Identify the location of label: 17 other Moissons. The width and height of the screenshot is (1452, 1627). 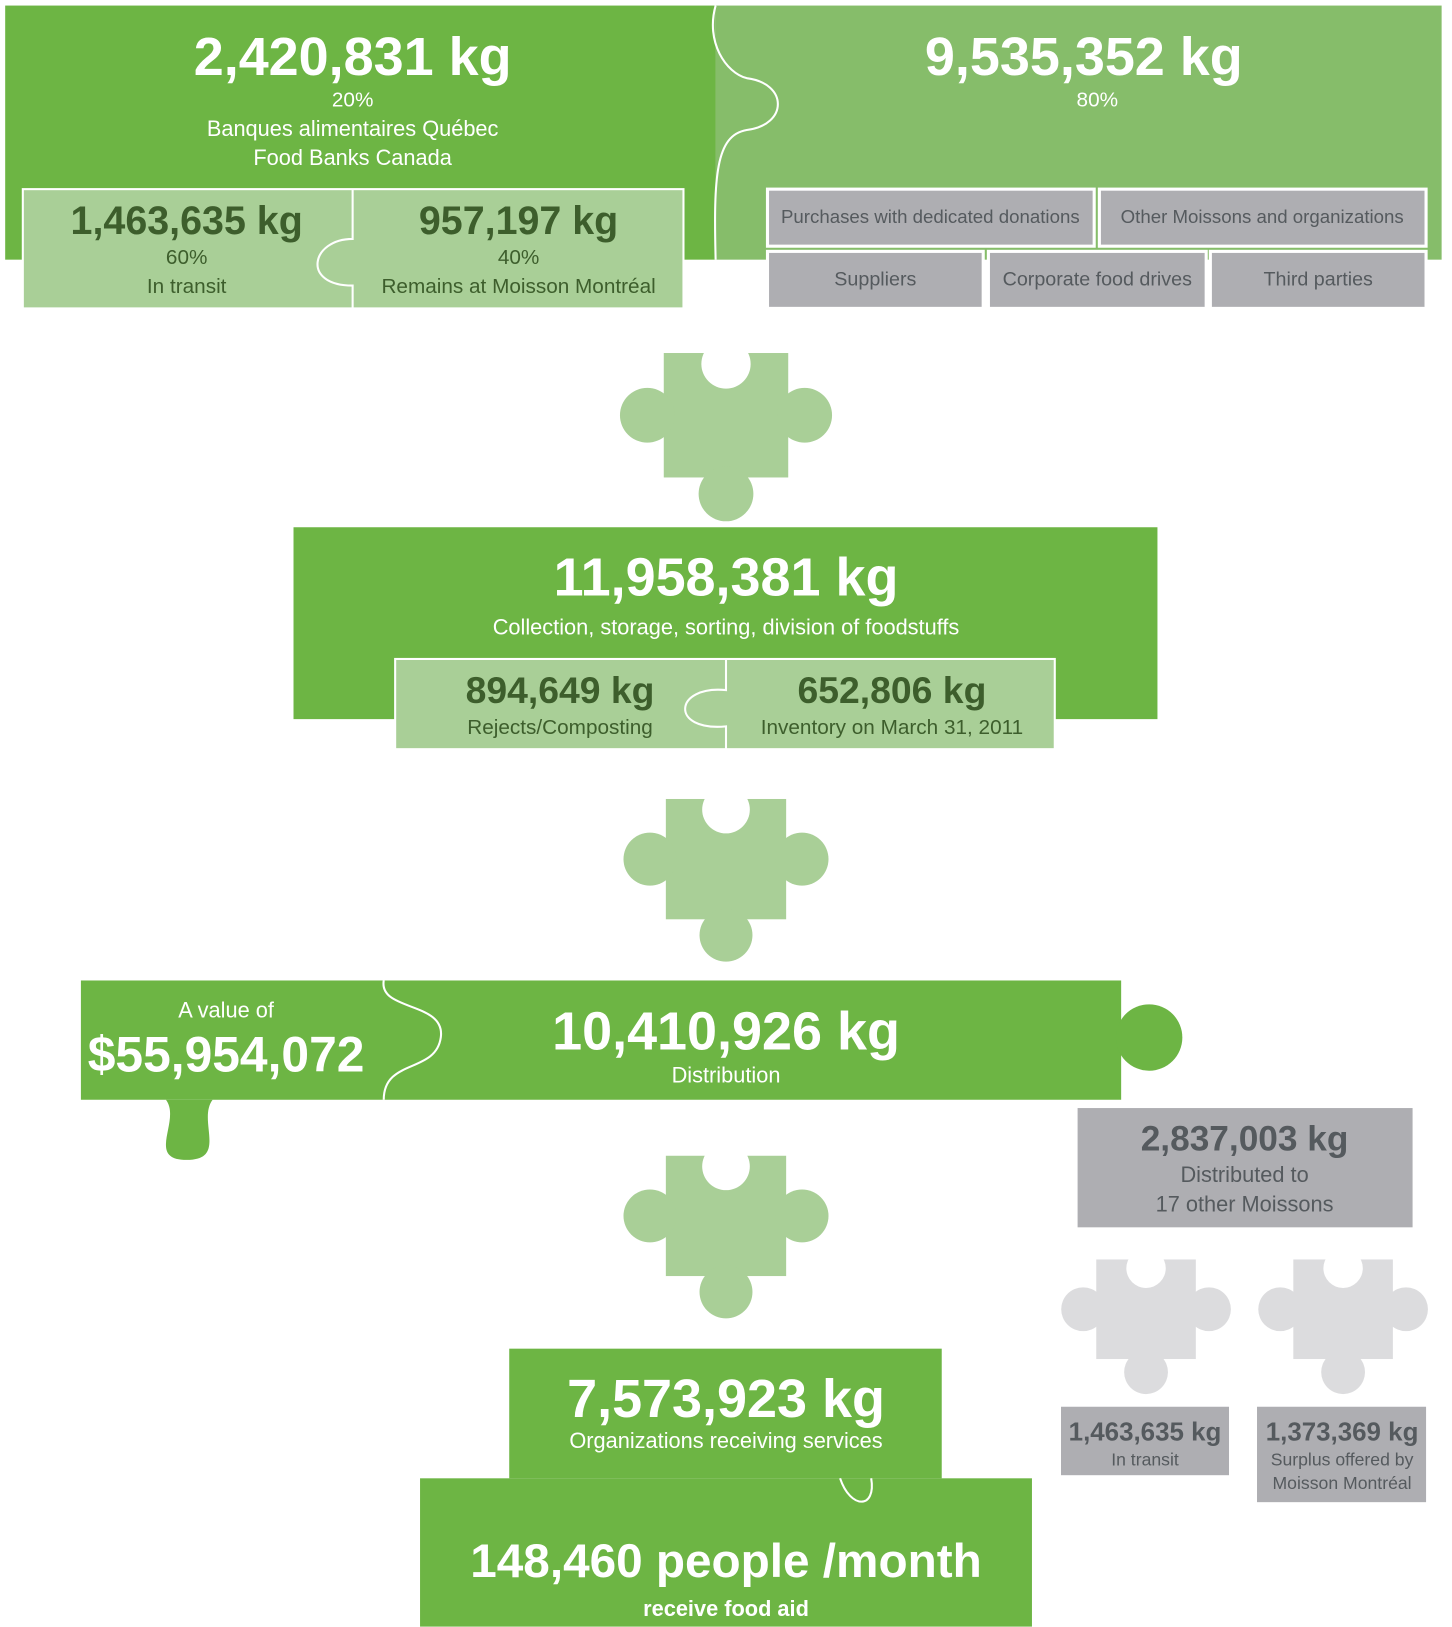
(1245, 1203).